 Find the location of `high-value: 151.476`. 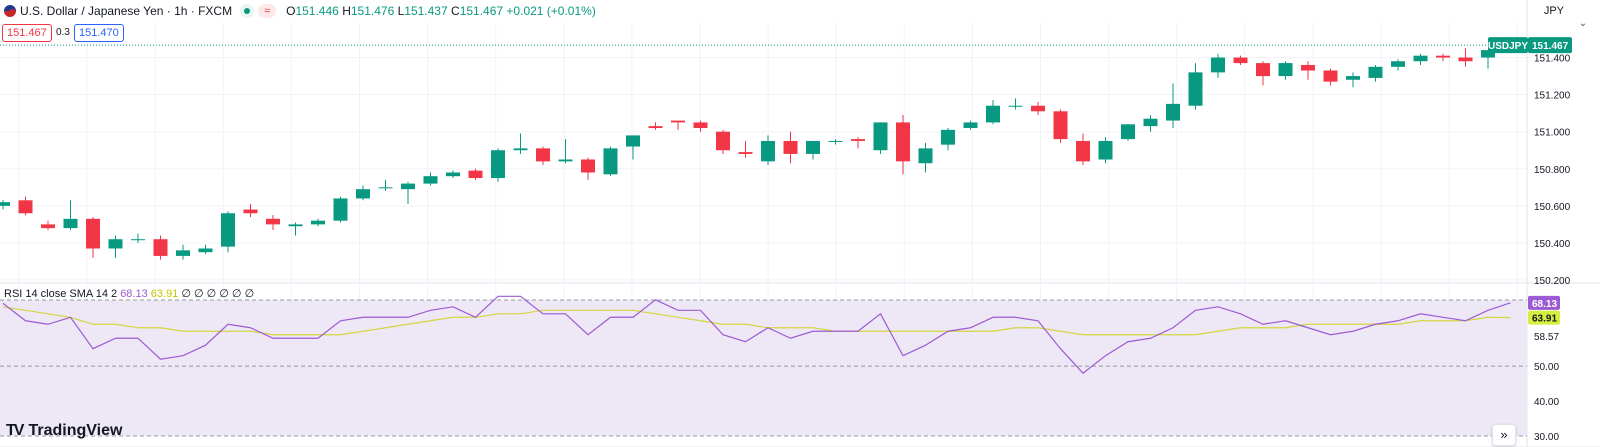

high-value: 151.476 is located at coordinates (372, 11).